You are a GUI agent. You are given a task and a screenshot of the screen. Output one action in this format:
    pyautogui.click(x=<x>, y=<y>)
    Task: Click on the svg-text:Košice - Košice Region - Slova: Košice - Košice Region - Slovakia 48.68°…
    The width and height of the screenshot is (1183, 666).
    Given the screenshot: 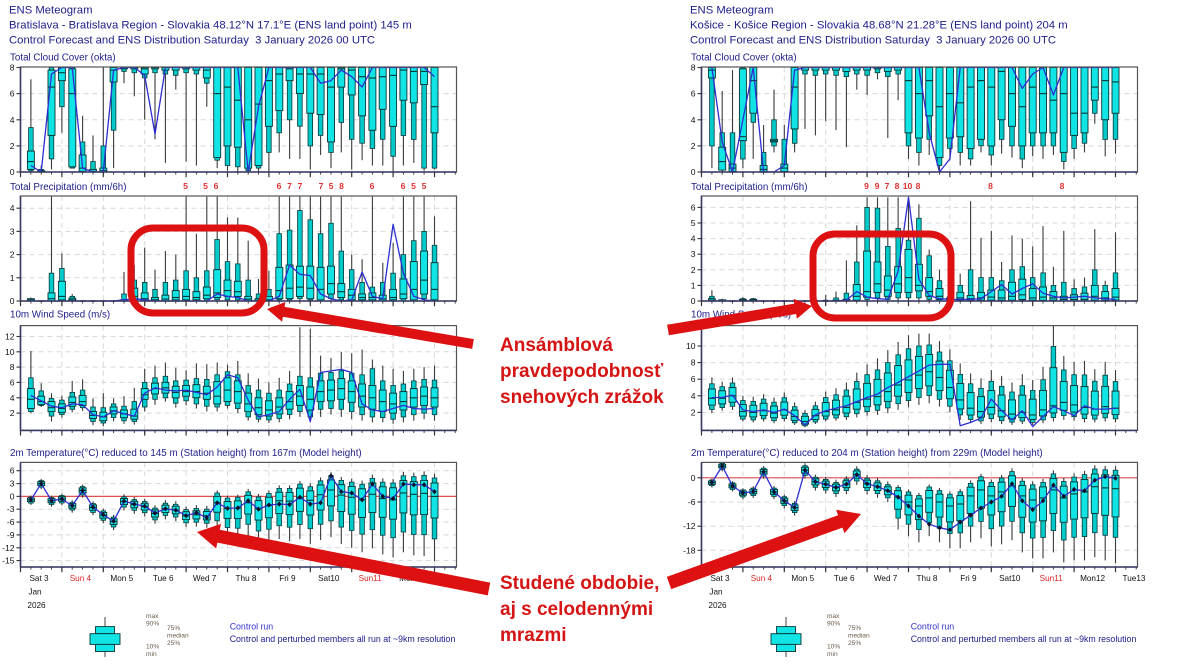 What is the action you would take?
    pyautogui.click(x=879, y=26)
    